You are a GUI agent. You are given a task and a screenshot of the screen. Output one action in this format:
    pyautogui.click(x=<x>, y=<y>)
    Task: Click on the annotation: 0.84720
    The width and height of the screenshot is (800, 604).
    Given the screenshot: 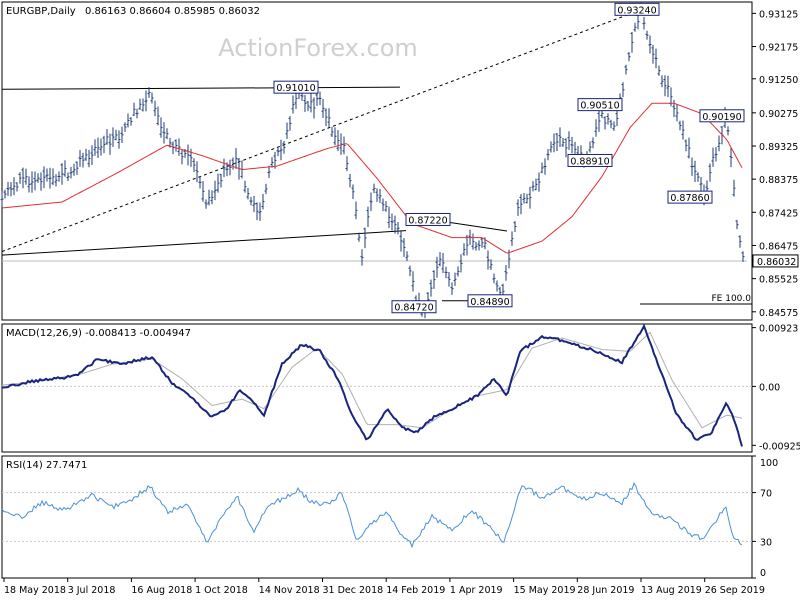 What is the action you would take?
    pyautogui.click(x=414, y=307)
    